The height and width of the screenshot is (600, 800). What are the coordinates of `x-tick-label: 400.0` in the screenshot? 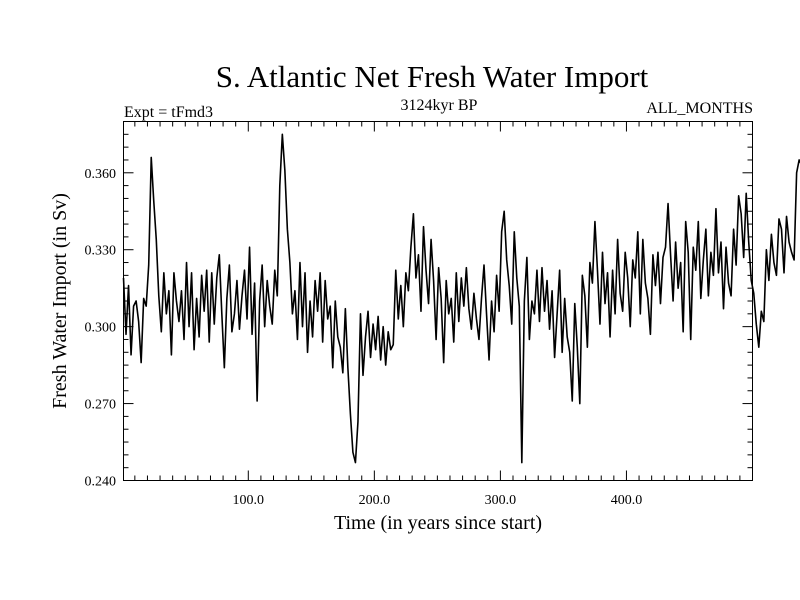 It's located at (627, 500).